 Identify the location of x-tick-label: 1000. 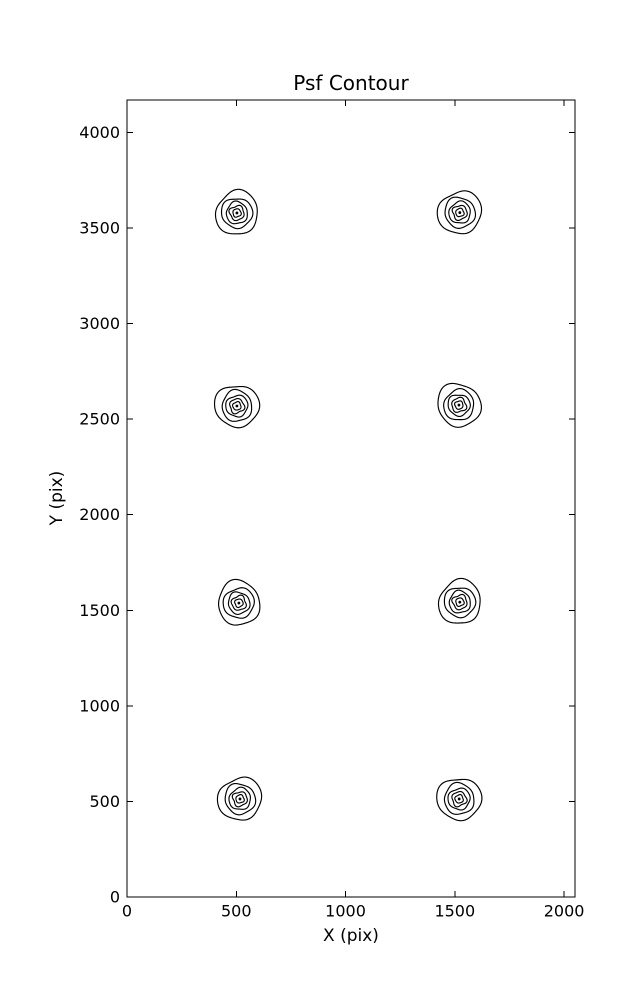
(345, 911).